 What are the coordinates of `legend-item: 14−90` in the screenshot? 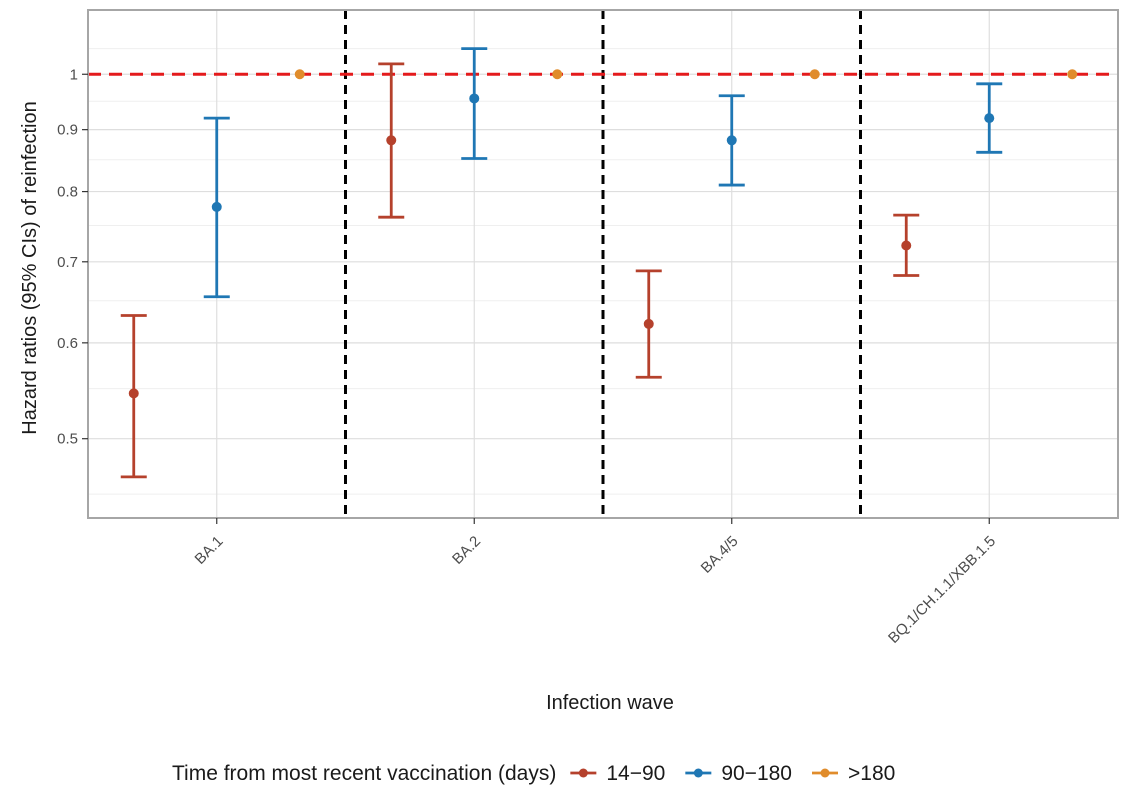 It's located at (617, 773).